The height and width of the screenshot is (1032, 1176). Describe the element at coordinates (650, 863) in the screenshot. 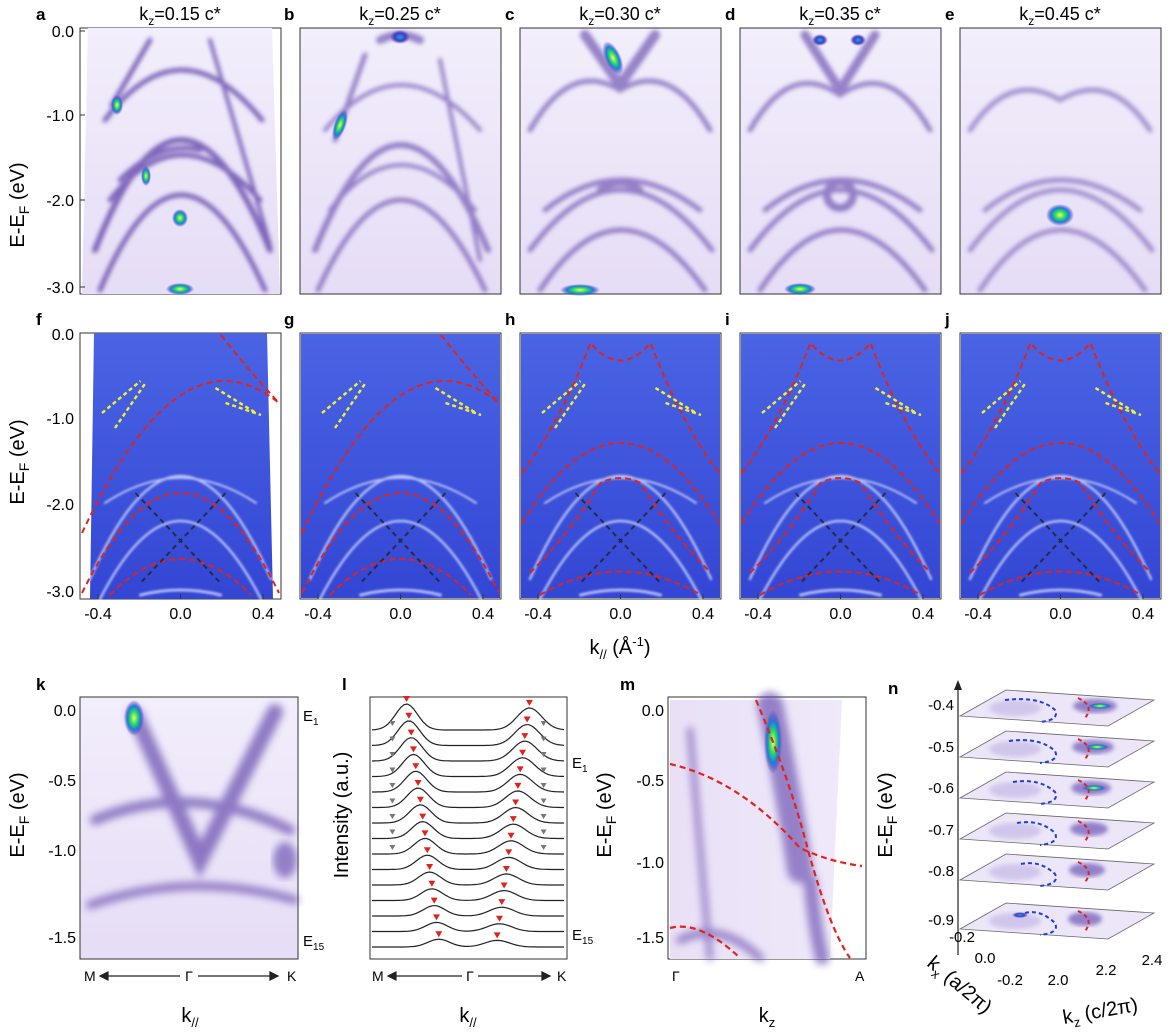

I see `panel-m-ytick-2: -1.0` at that location.